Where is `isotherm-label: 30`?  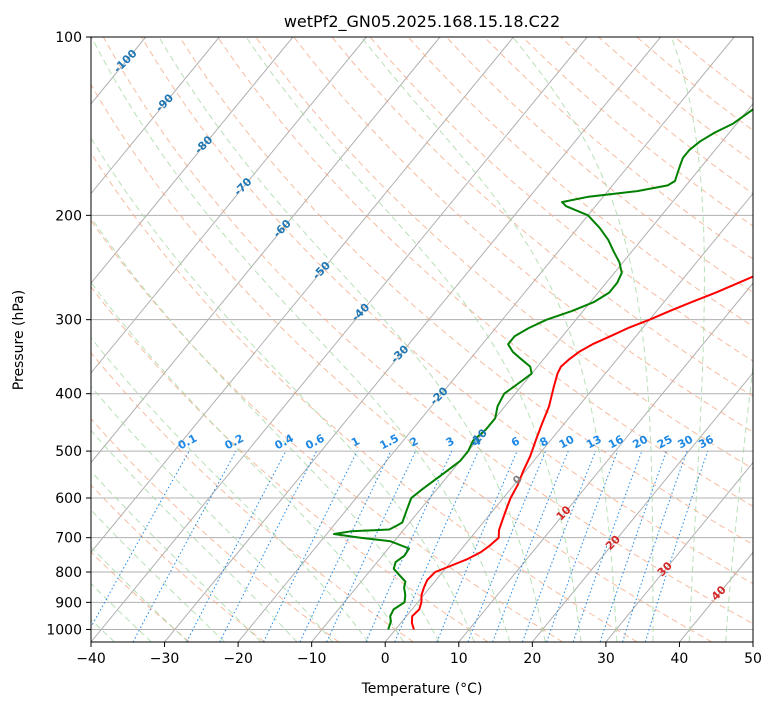
isotherm-label: 30 is located at coordinates (665, 569).